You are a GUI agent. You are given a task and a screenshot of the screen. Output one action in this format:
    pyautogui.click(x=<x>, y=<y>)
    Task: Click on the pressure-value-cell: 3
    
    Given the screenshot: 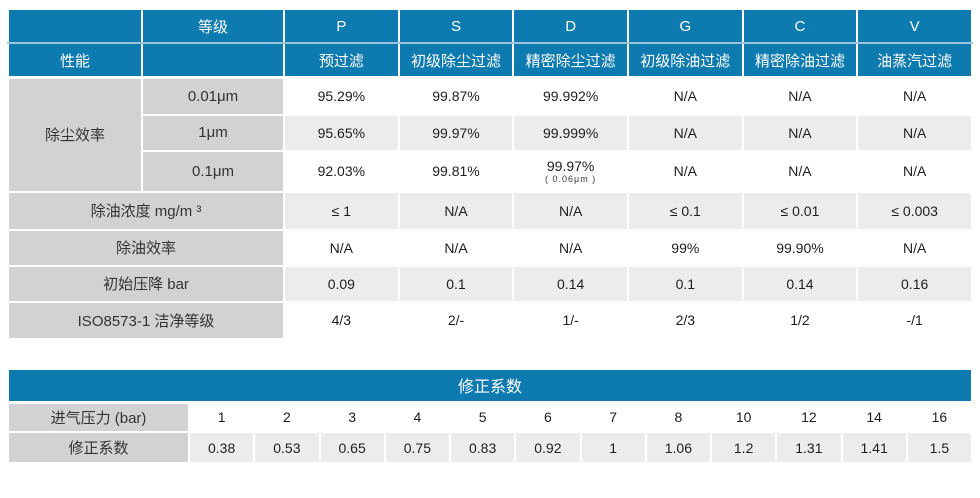 What is the action you would take?
    pyautogui.click(x=352, y=417)
    